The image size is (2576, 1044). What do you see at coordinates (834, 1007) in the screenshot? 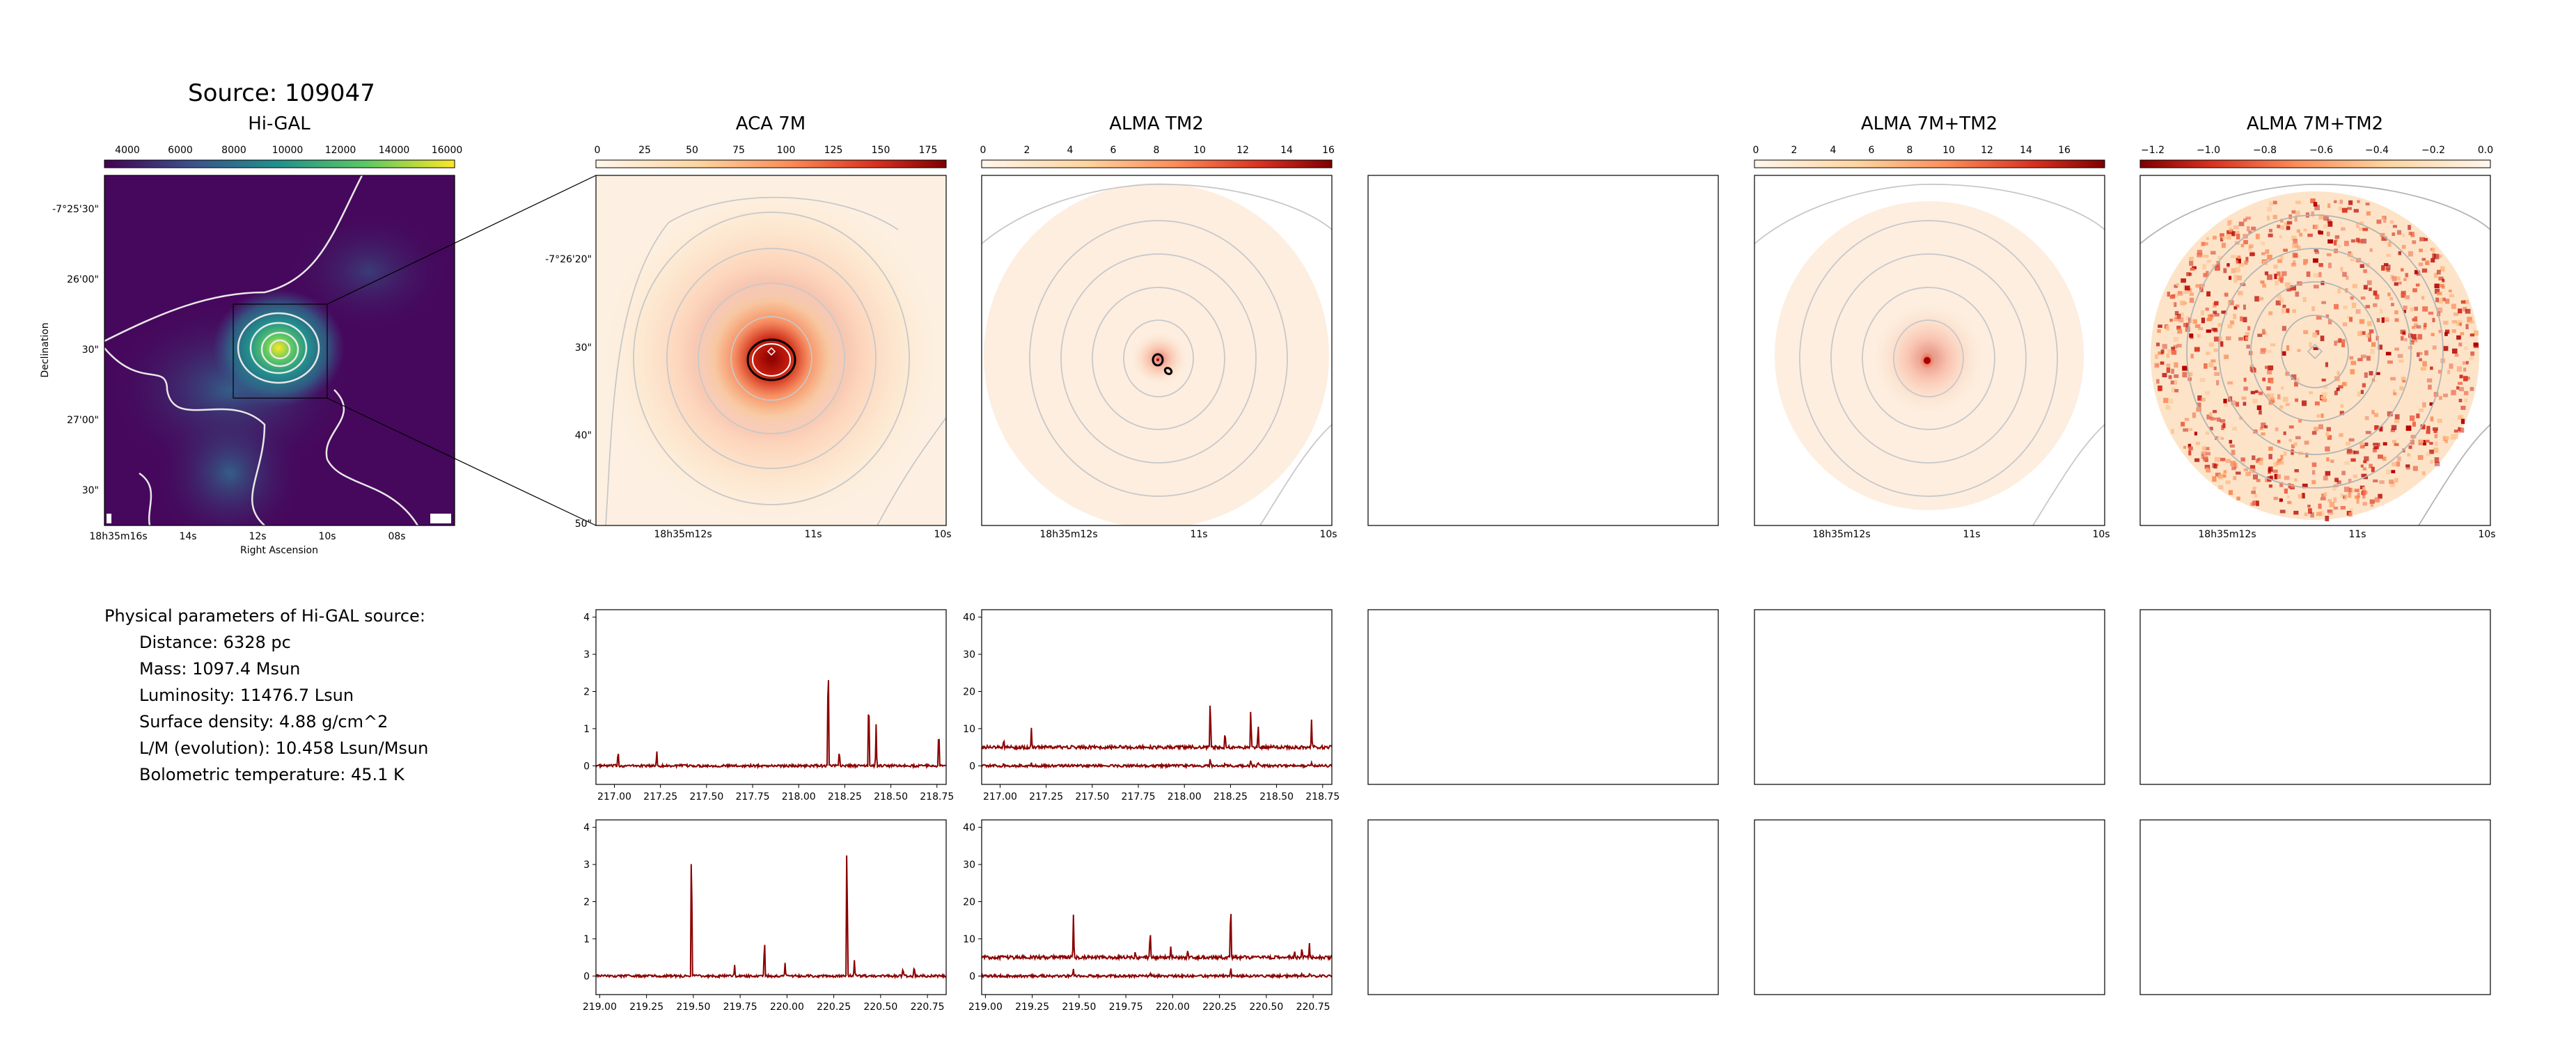
I see `spectrum-xtick-label: 220.25` at bounding box center [834, 1007].